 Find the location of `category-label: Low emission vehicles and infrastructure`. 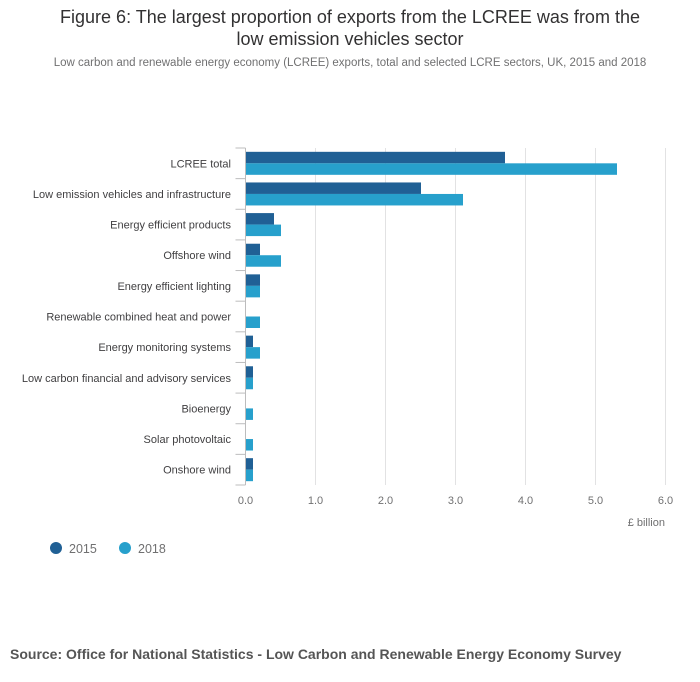

category-label: Low emission vehicles and infrastructure is located at coordinates (132, 195).